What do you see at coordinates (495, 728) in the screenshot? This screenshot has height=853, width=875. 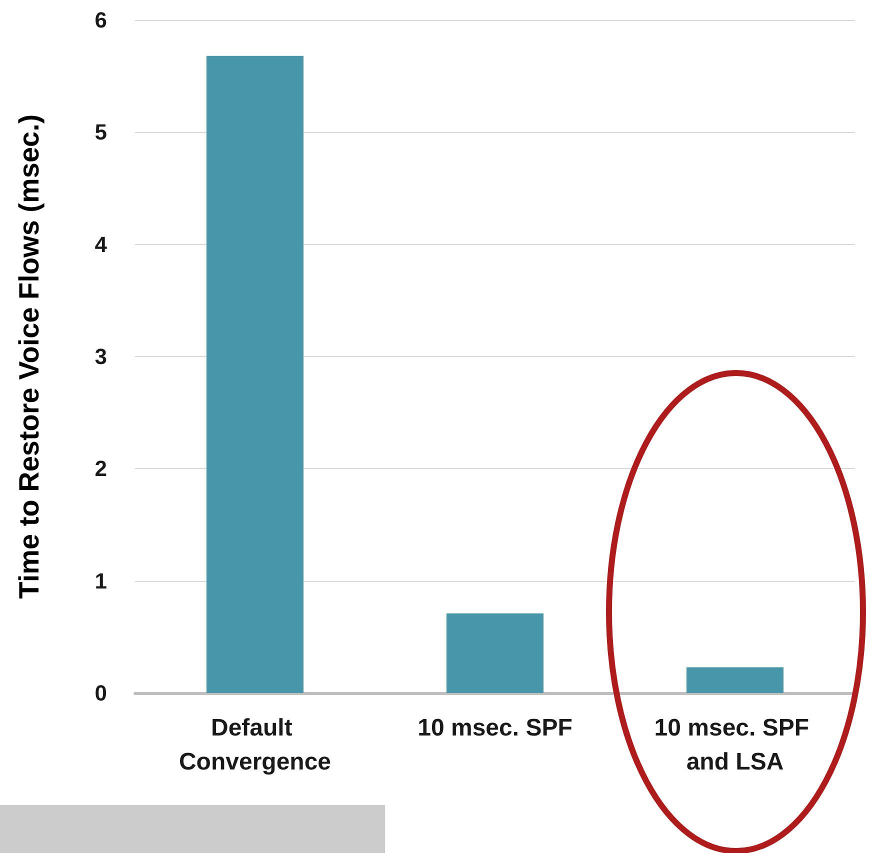 I see `x-tick-label: 10 msec. SPF` at bounding box center [495, 728].